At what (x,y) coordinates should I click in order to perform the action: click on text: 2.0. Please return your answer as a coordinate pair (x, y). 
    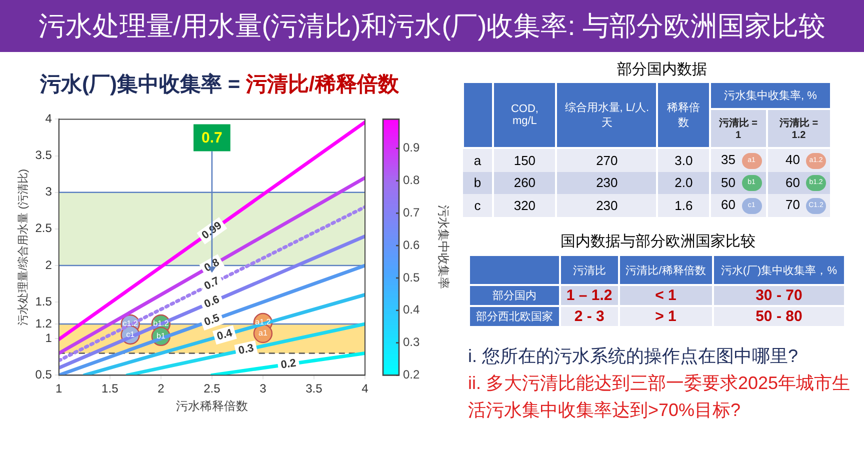
    Looking at the image, I should click on (683, 182).